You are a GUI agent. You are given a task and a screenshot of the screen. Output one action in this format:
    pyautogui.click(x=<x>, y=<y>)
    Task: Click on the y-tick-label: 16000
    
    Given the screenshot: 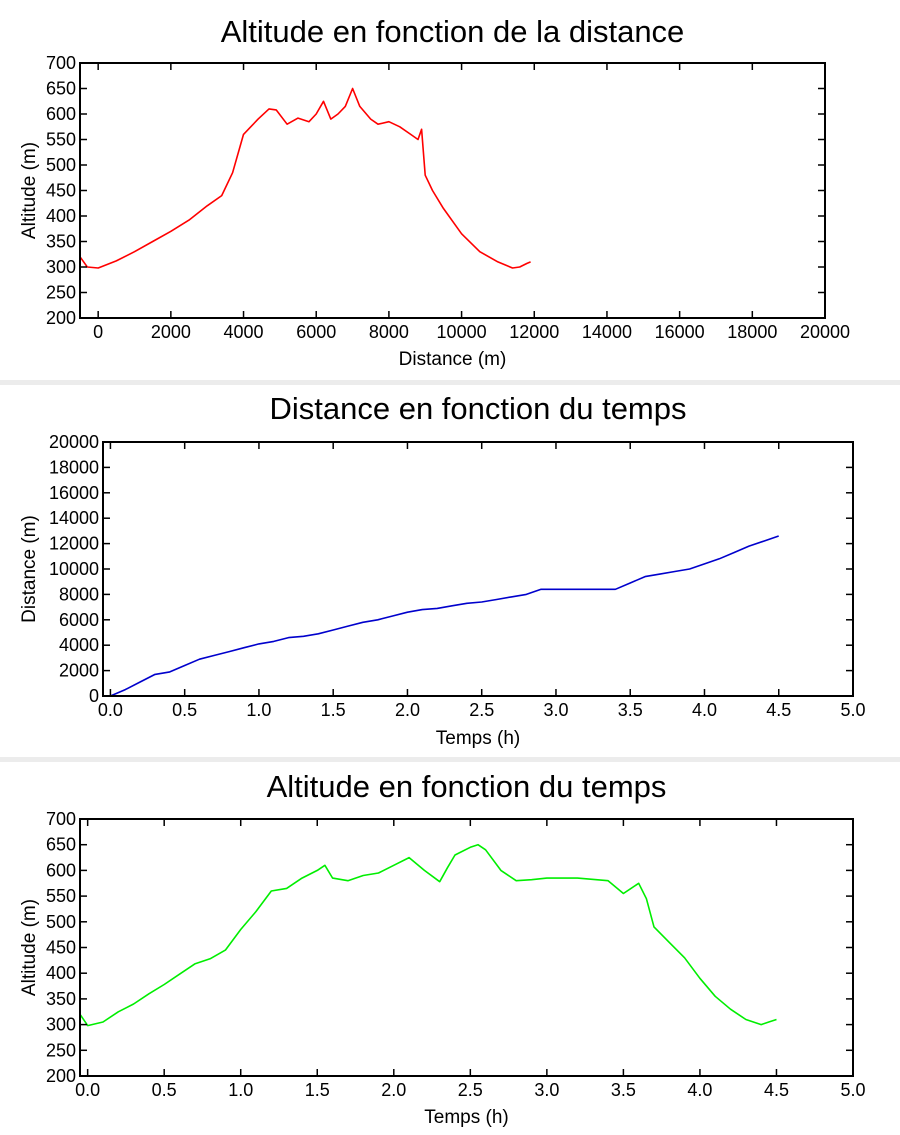 What is the action you would take?
    pyautogui.click(x=74, y=493)
    